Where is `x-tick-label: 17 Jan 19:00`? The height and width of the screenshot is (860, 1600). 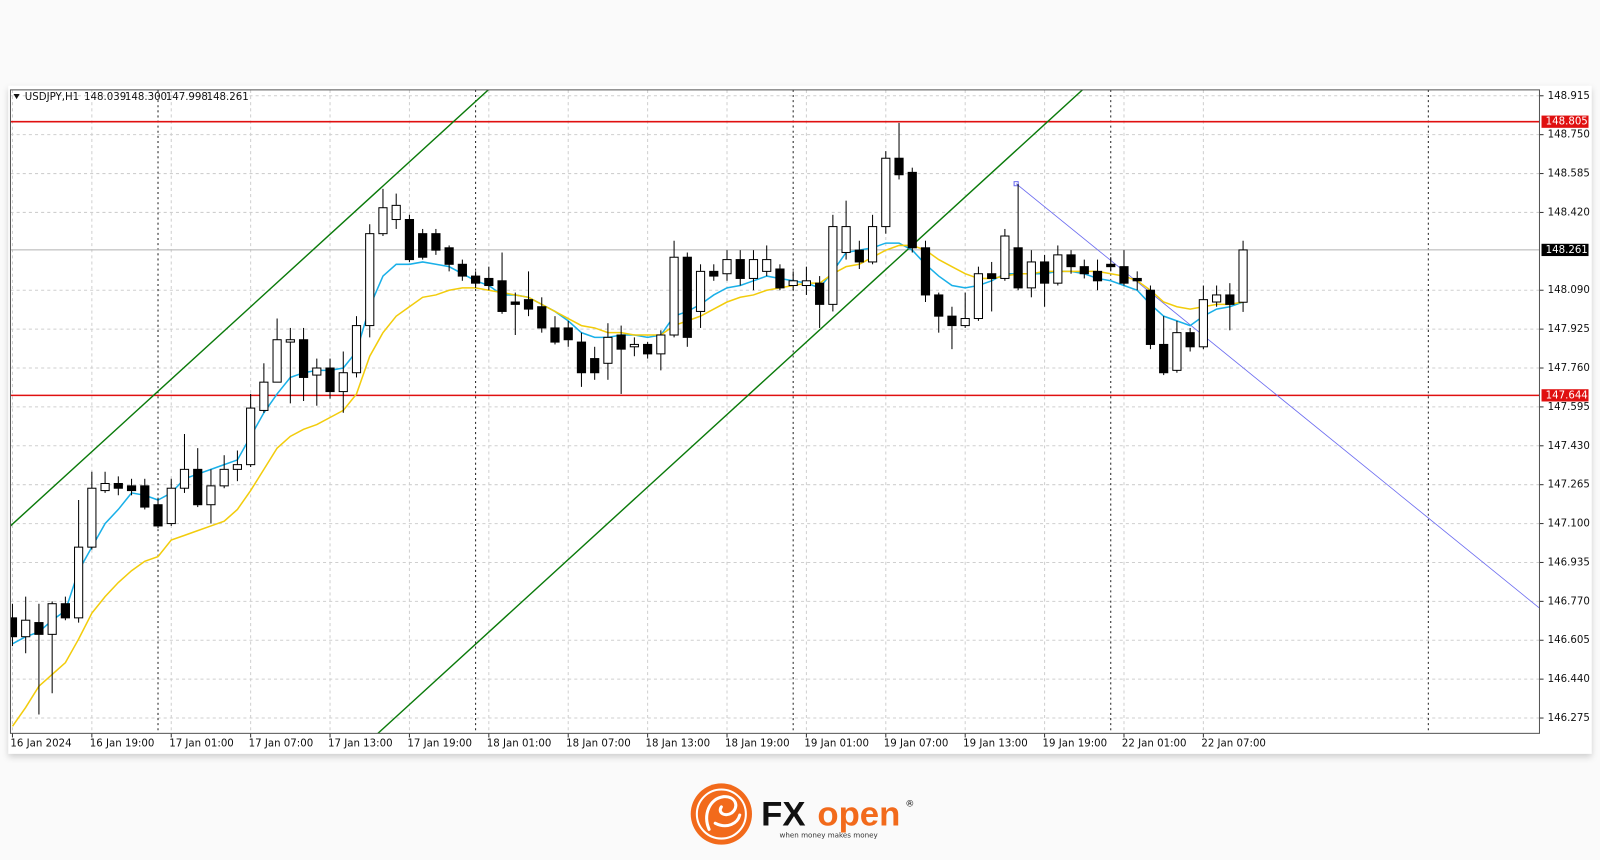
x-tick-label: 17 Jan 19:00 is located at coordinates (439, 744).